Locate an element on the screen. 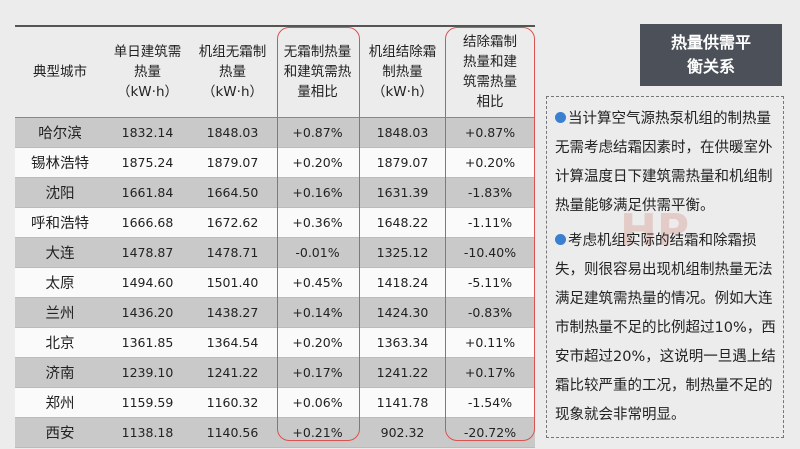 The width and height of the screenshot is (800, 449). value-cell: 1140.56 is located at coordinates (232, 432).